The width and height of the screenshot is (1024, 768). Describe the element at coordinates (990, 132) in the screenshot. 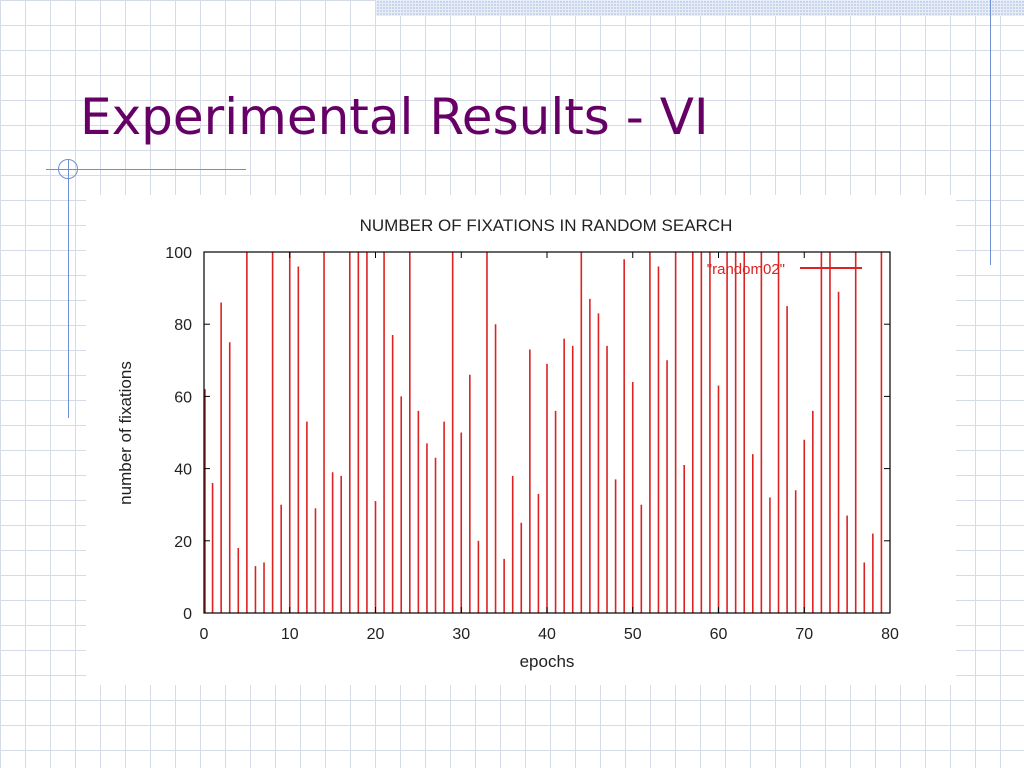

I see `right-decorative-line` at that location.